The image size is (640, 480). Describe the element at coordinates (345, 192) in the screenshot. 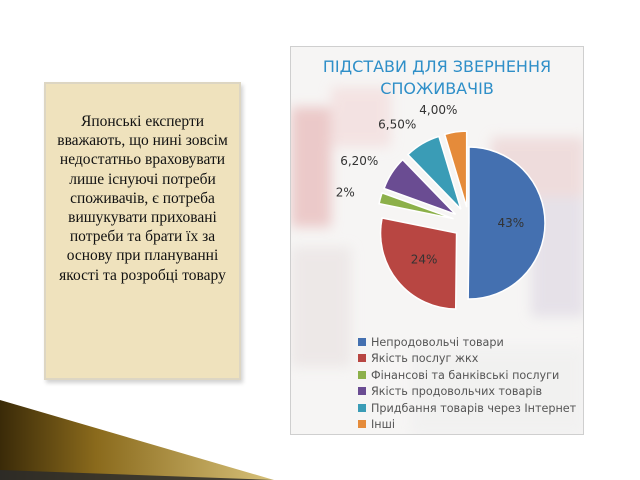

I see `pie-label-3: 2%` at that location.